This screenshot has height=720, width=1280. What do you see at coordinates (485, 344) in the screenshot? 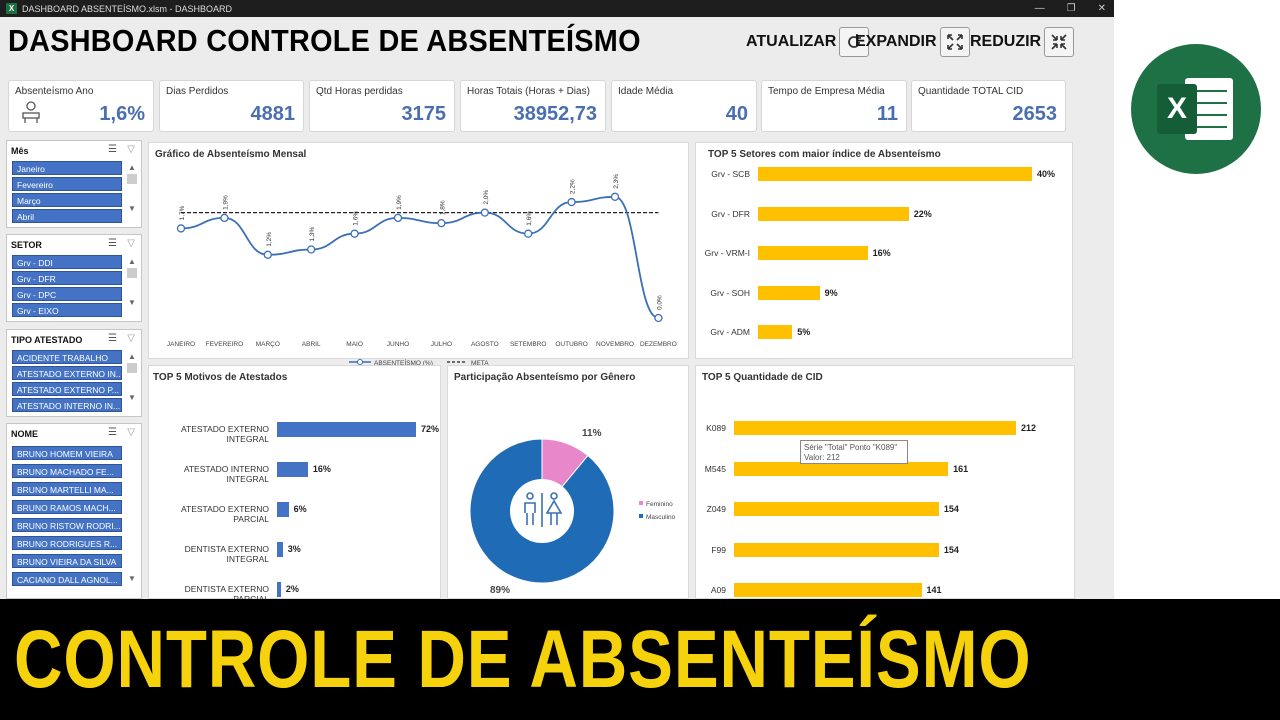
I see `x-tick-label: AGOSTO` at bounding box center [485, 344].